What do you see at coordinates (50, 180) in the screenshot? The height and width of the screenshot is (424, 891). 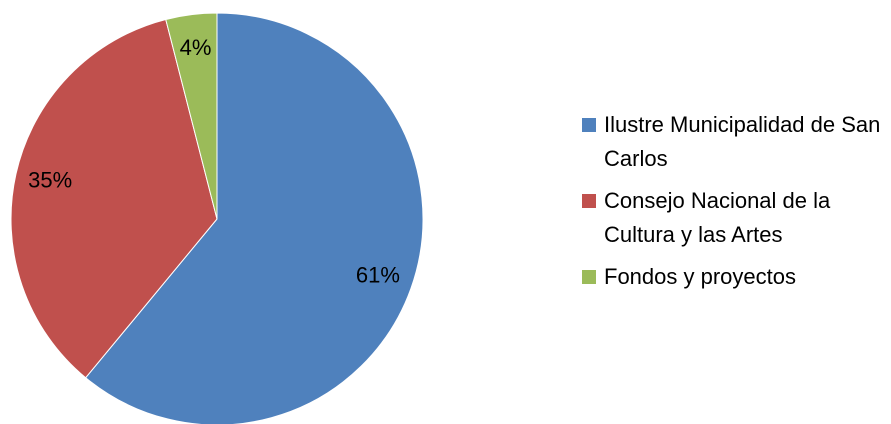 I see `data-label: 35%` at bounding box center [50, 180].